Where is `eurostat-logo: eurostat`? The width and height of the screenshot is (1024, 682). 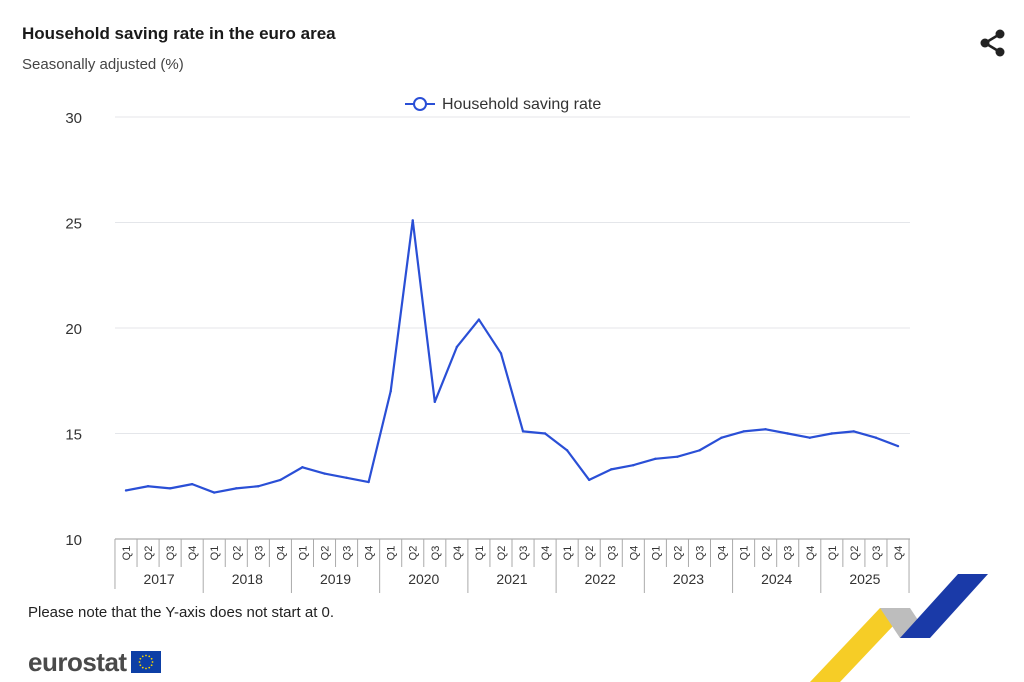
eurostat-logo: eurostat is located at coordinates (94, 662).